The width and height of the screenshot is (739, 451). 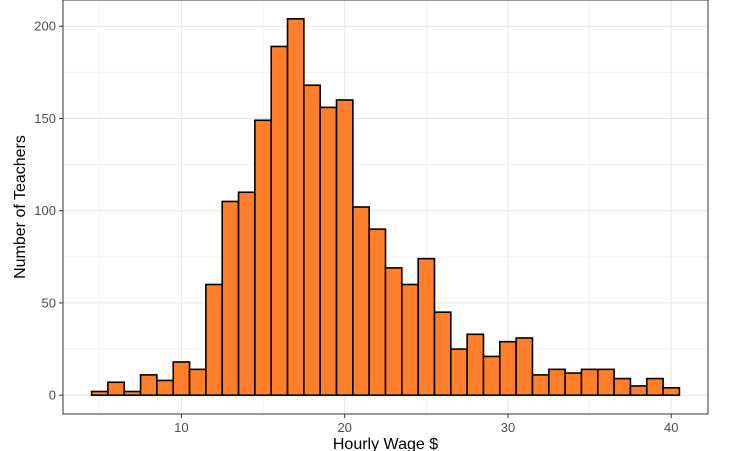 What do you see at coordinates (52, 395) in the screenshot?
I see `y-tick-label: 0` at bounding box center [52, 395].